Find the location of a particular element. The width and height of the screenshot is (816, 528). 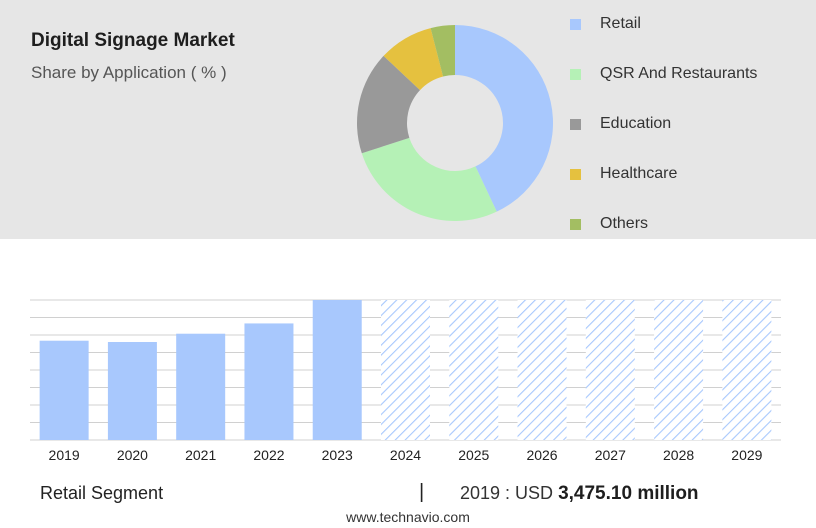

page-subtitle: Share by Application ( % ) is located at coordinates (129, 72).